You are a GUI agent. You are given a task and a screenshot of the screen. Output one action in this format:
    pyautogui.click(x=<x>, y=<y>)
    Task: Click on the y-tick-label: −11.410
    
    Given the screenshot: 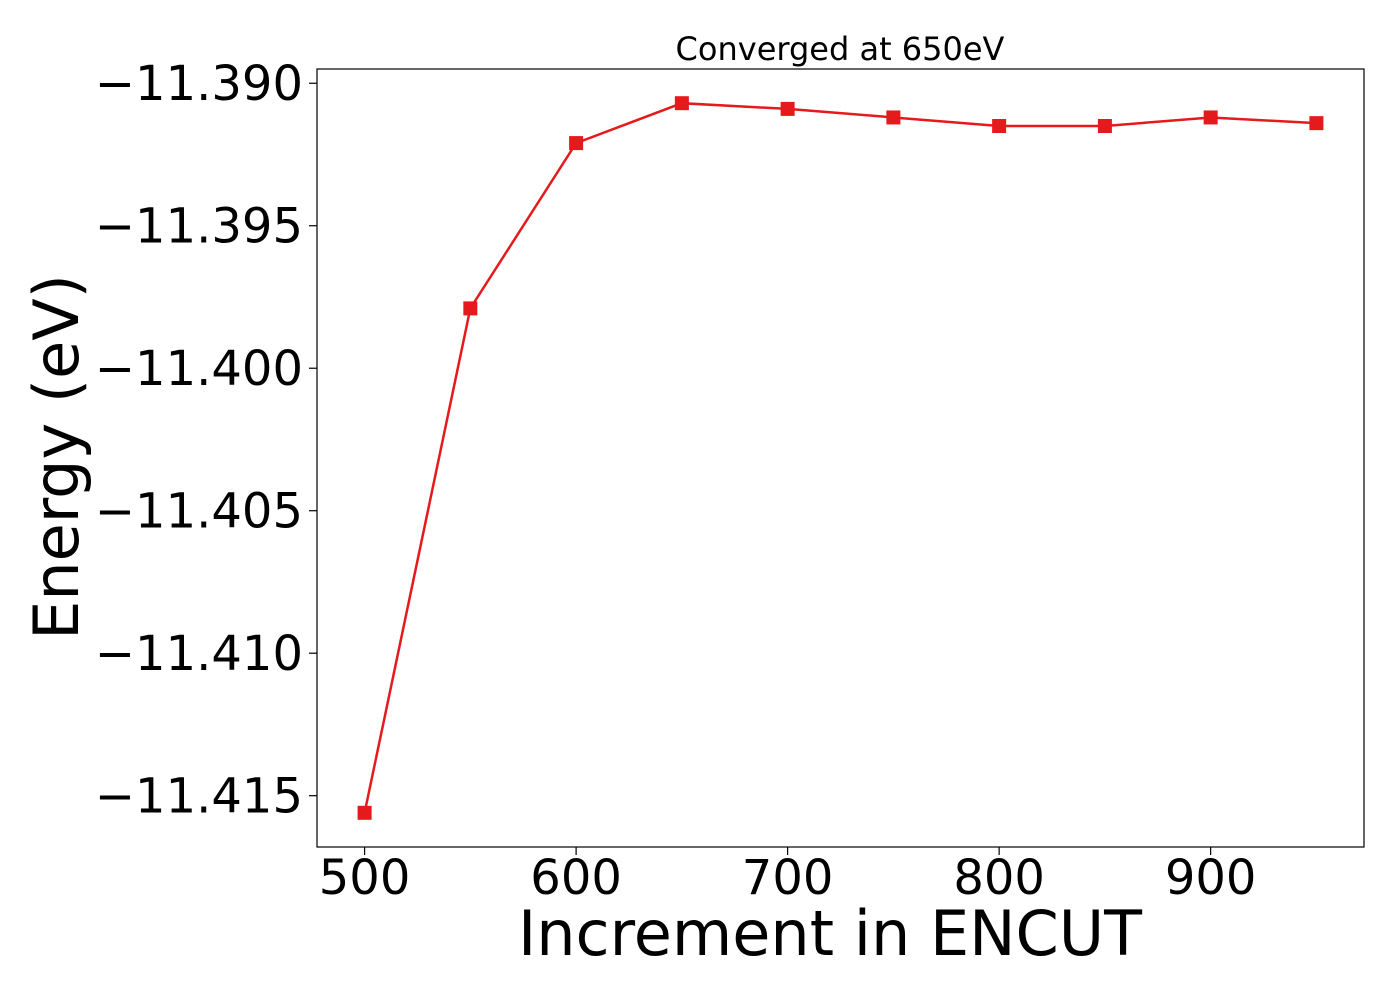 What is the action you would take?
    pyautogui.click(x=199, y=654)
    